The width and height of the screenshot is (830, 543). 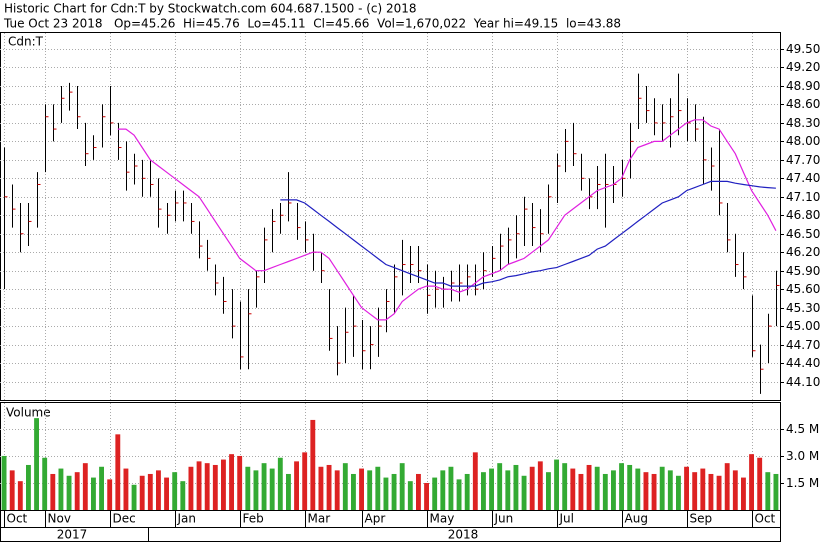 I want to click on y-tick-label: 45.00, so click(x=803, y=326).